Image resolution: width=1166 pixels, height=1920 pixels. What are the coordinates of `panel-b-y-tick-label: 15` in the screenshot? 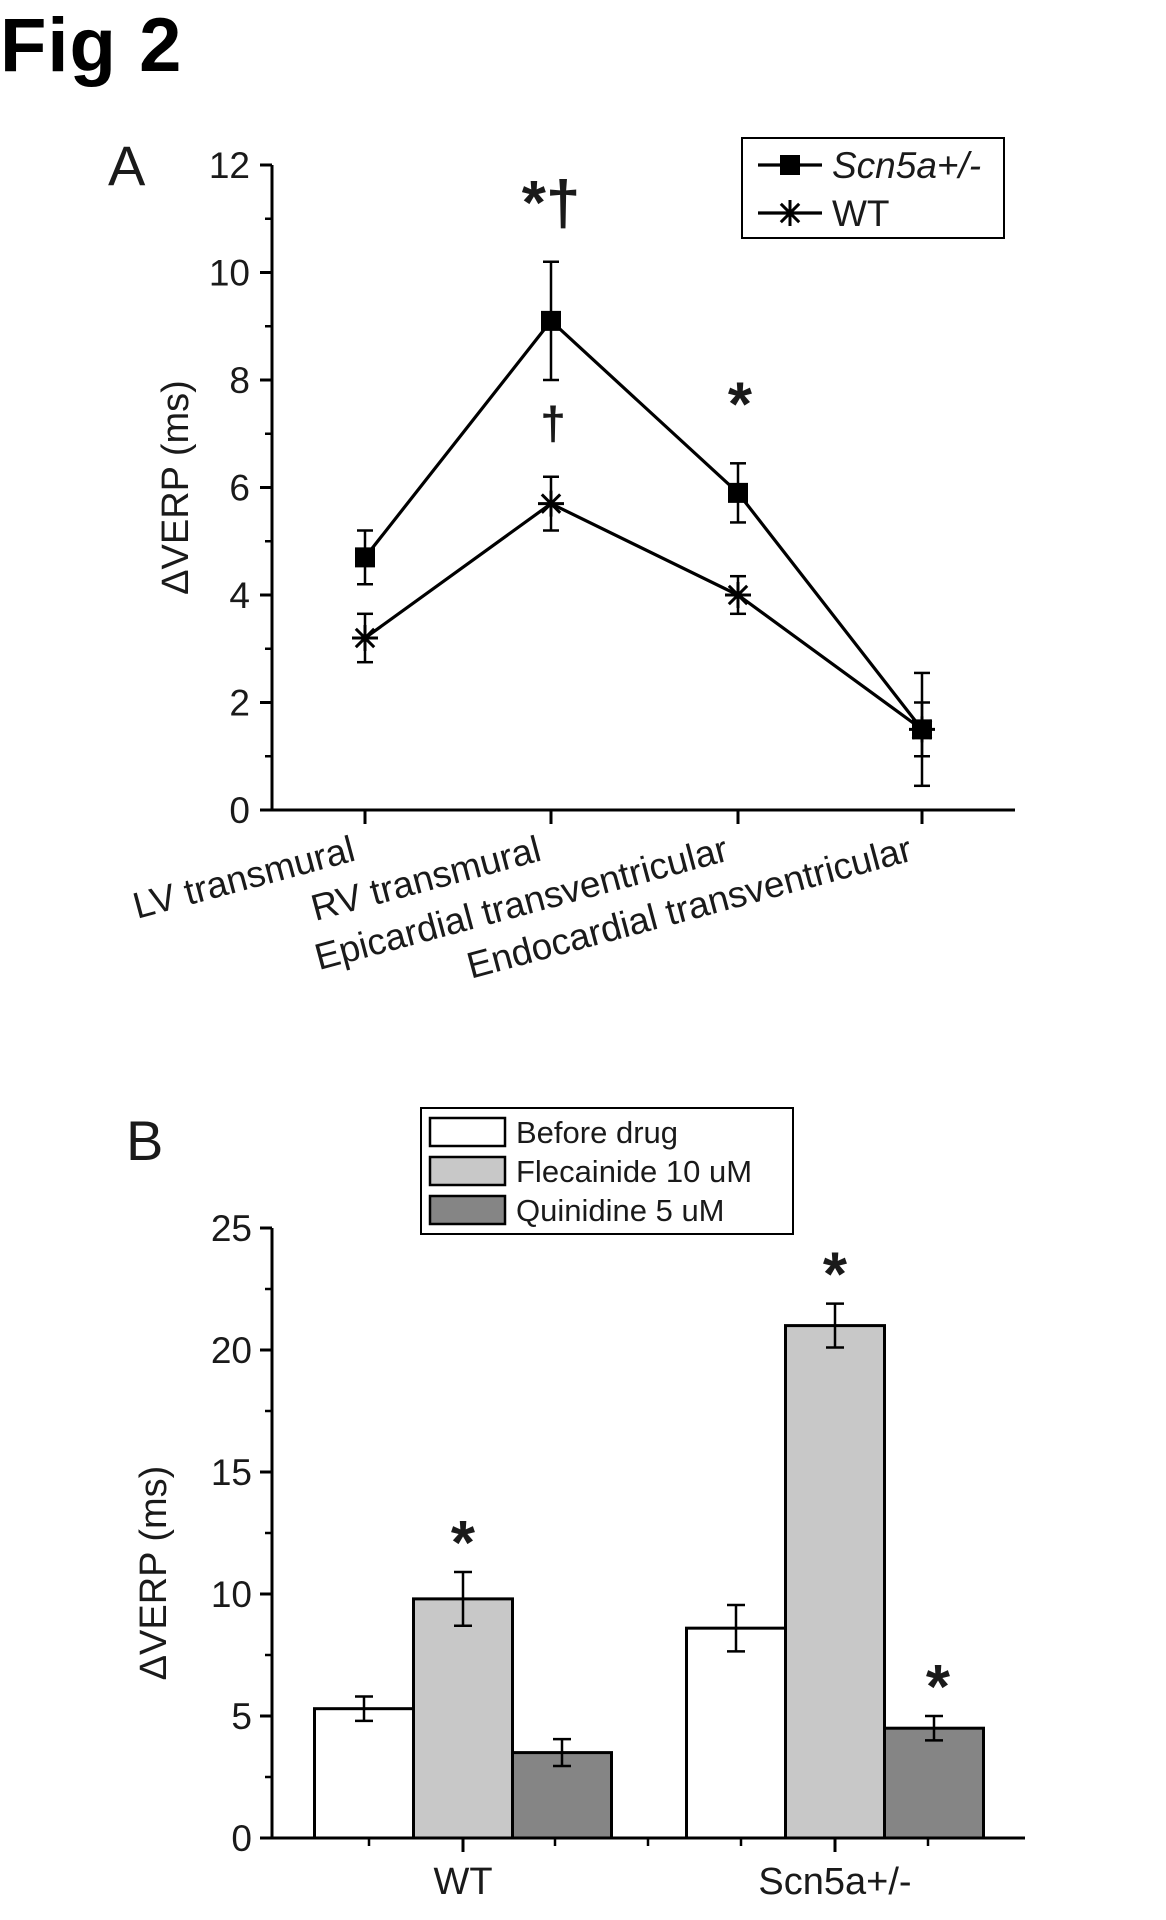 It's located at (231, 1472).